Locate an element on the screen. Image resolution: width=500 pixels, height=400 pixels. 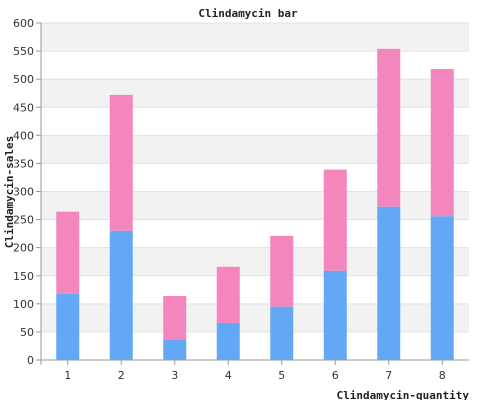
y-tick-label: 400 is located at coordinates (23, 135).